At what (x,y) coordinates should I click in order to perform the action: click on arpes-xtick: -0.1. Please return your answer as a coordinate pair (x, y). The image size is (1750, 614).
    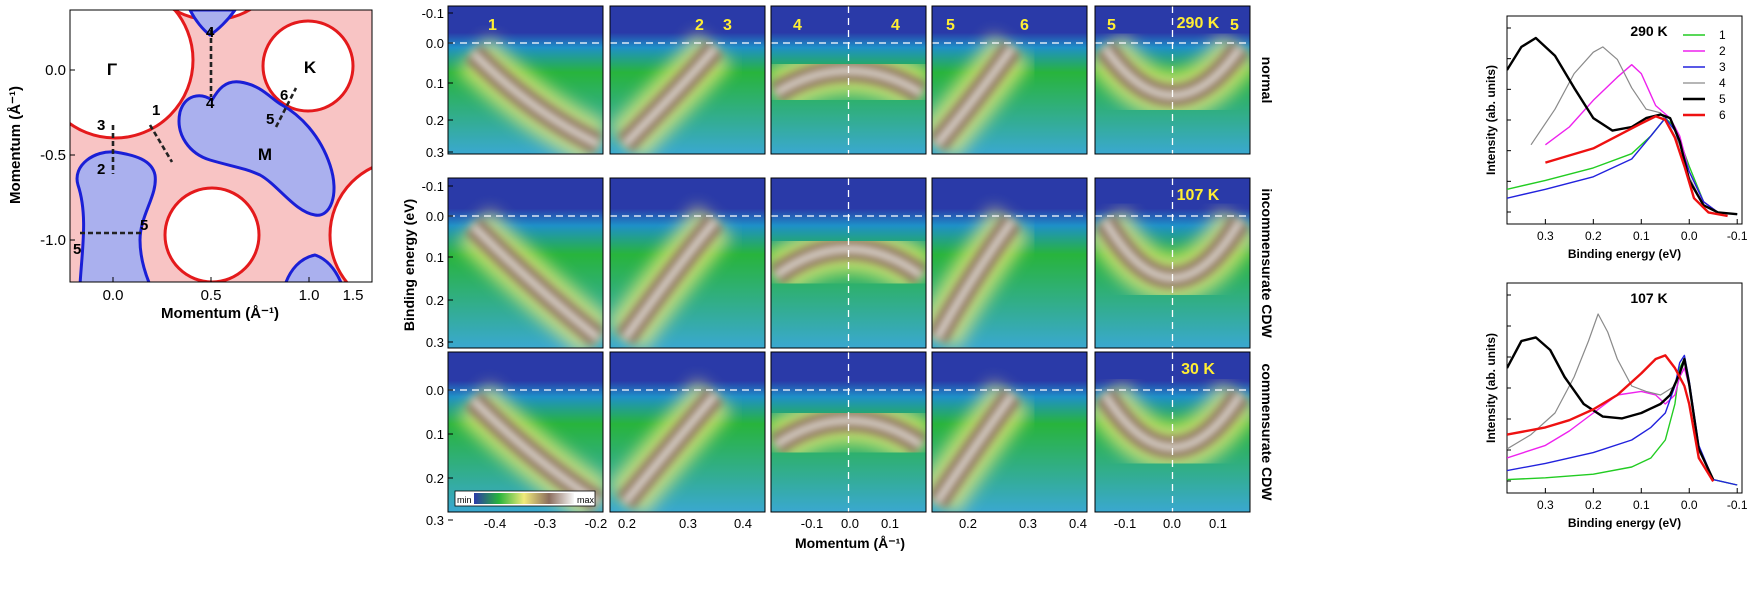
    Looking at the image, I should click on (1125, 523).